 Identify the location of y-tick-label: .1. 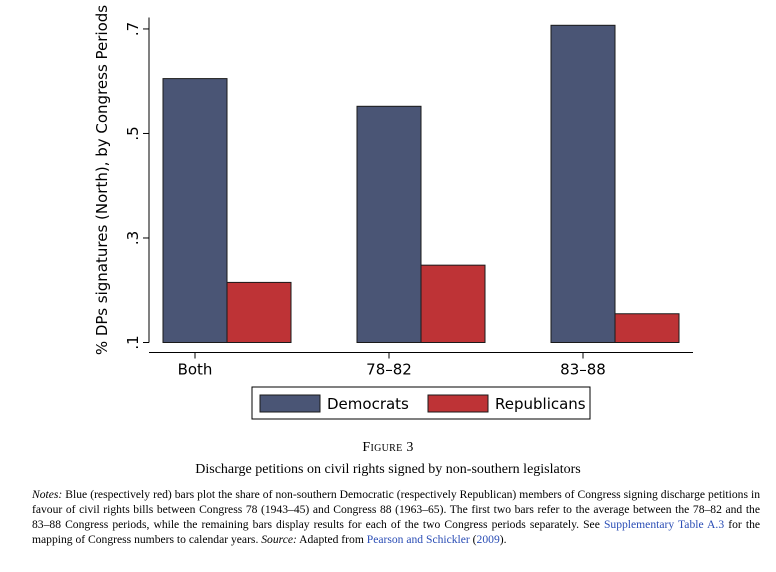
(133, 342).